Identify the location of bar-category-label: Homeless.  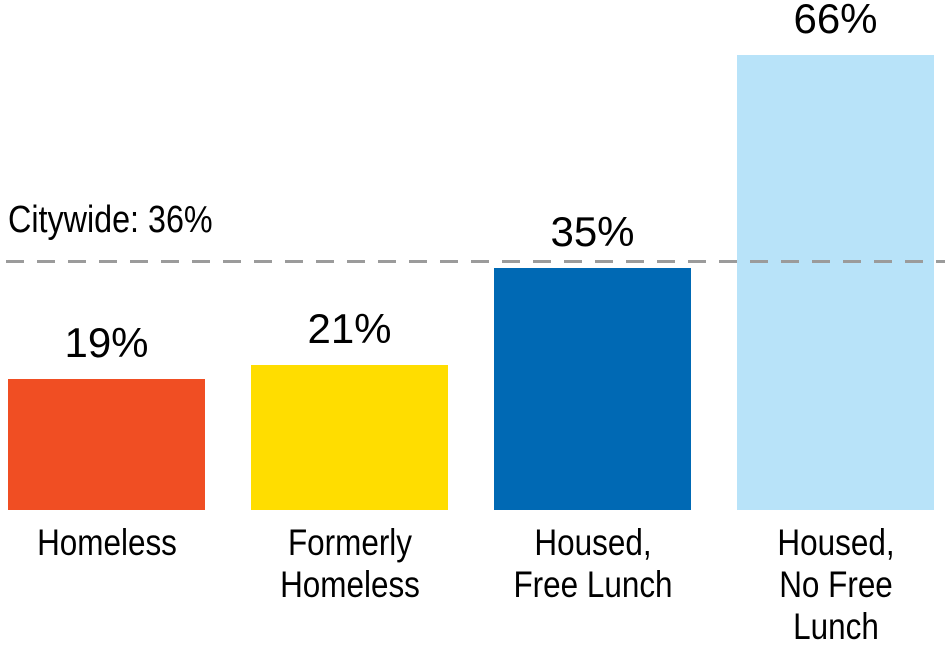
(108, 543).